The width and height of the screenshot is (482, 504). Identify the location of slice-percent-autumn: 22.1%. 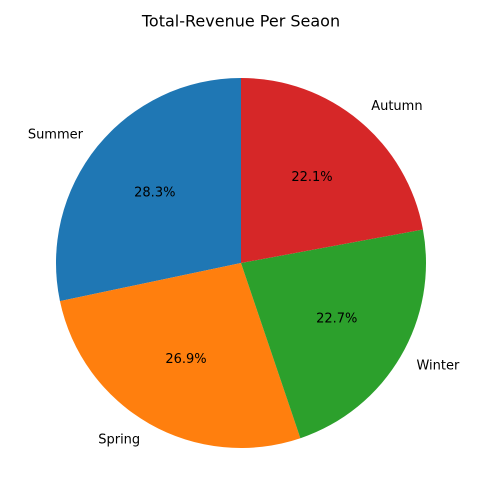
(311, 177).